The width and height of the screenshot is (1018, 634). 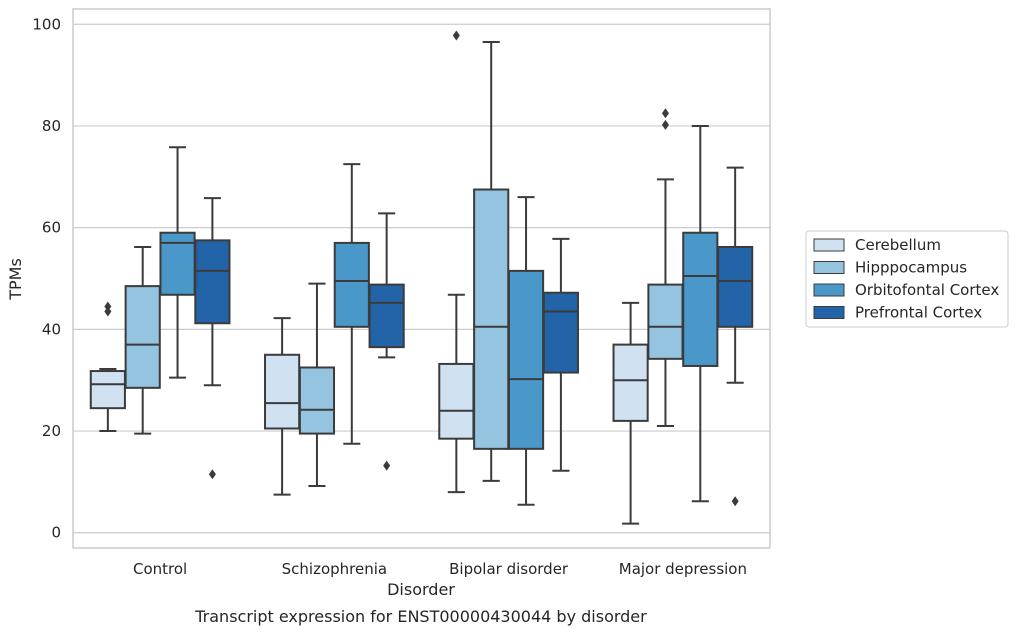 I want to click on legend-item: Orbitofontal Cortex, so click(x=906, y=290).